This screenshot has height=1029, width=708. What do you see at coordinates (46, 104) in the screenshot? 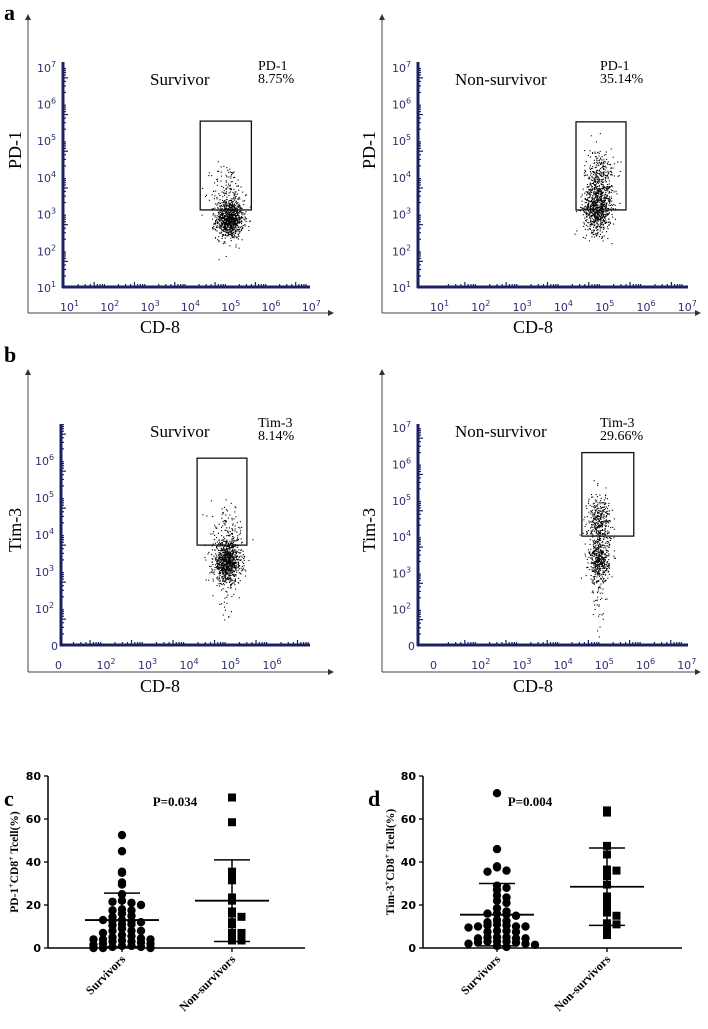
I see `y-tick-label: 10⁶` at bounding box center [46, 104].